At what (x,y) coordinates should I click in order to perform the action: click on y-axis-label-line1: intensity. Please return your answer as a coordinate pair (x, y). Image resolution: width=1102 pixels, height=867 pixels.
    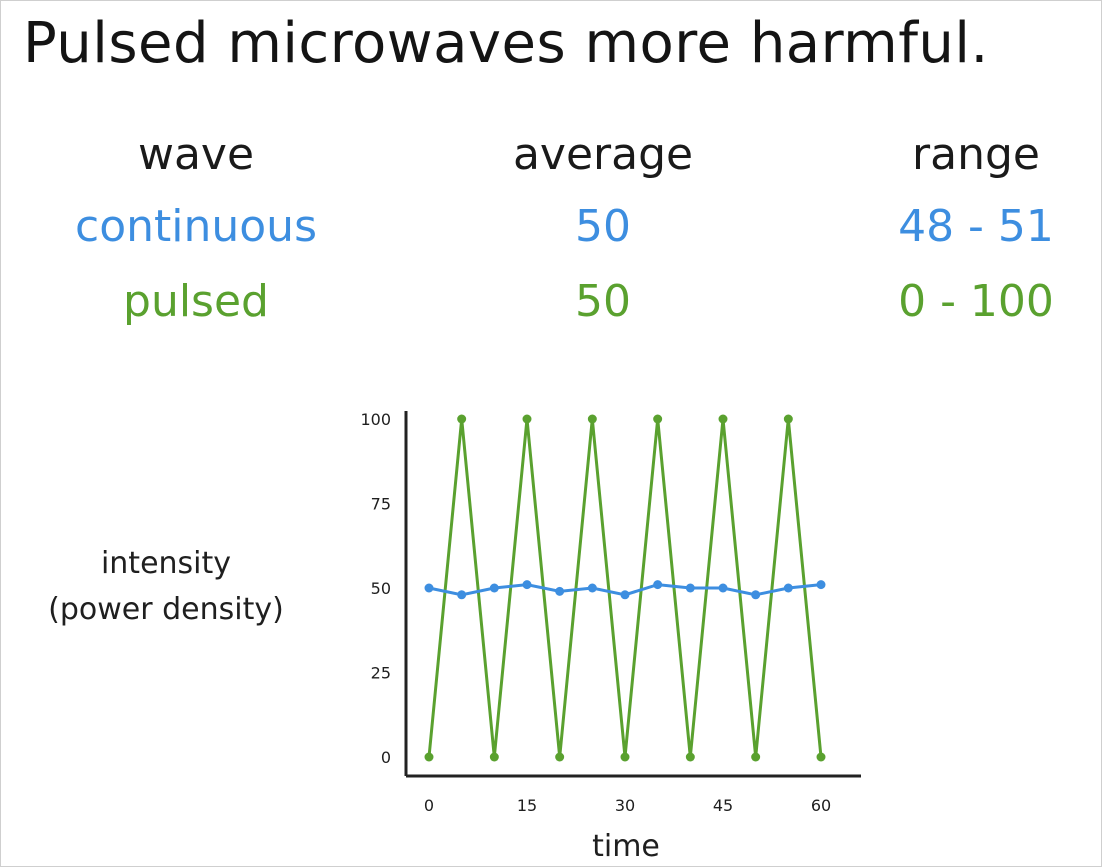
    Looking at the image, I should click on (166, 563).